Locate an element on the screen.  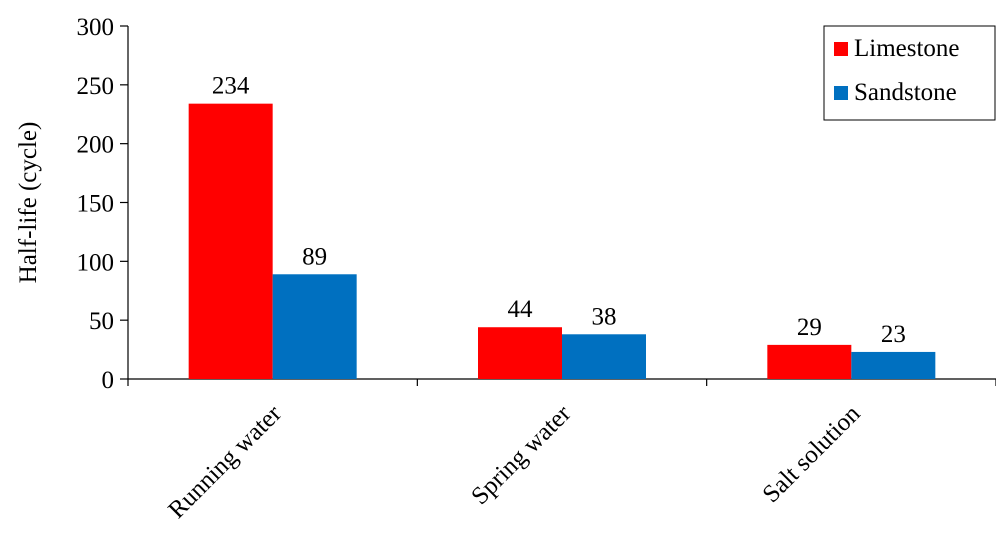
y-tick-label: 100 is located at coordinates (96, 262).